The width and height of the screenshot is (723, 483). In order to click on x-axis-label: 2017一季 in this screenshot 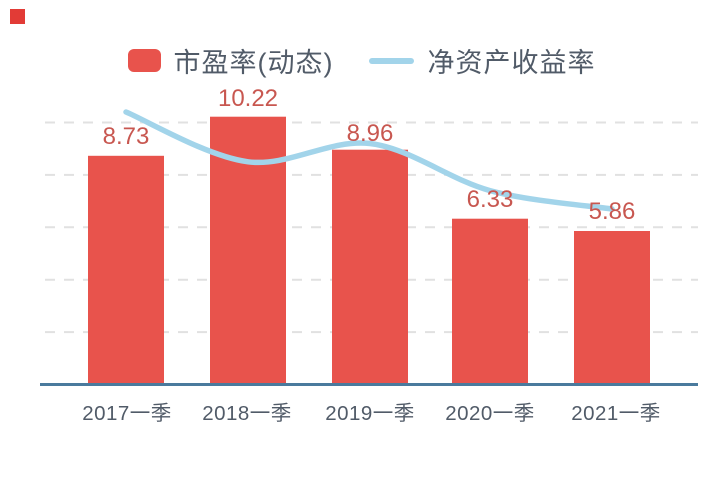, I will do `click(127, 413)`.